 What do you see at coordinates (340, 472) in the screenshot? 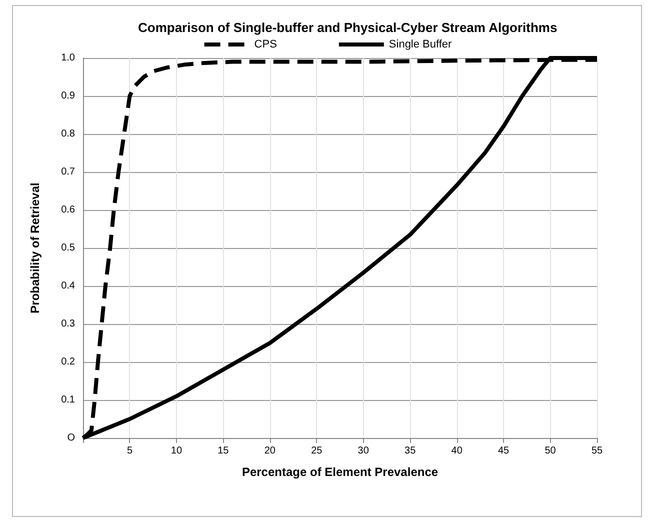
I see `x-axis-title: Percentage of Element Prevalence` at bounding box center [340, 472].